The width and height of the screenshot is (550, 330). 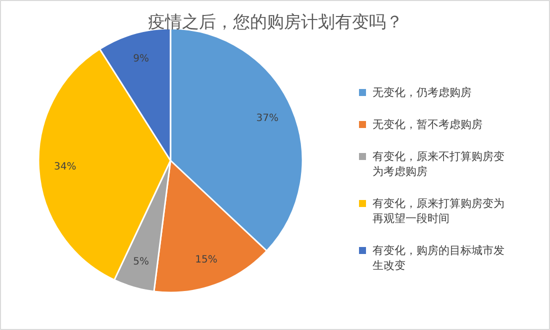 I want to click on data-label: 9%, so click(x=141, y=59).